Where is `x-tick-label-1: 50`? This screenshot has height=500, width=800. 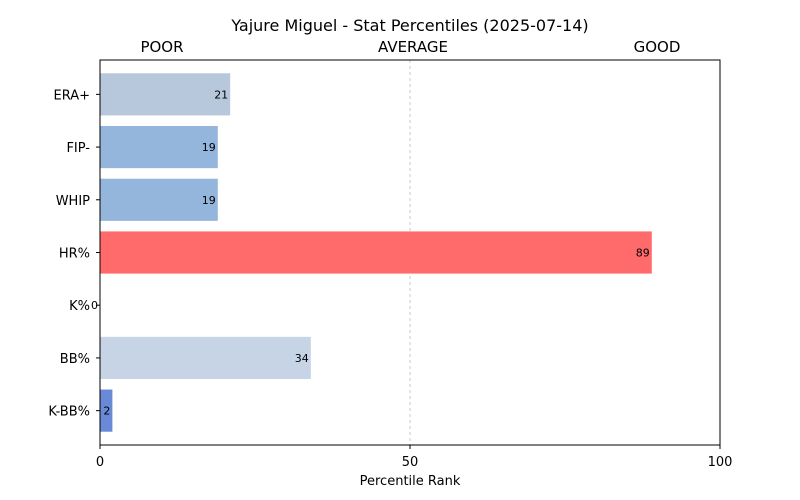
x-tick-label-1: 50 is located at coordinates (410, 462).